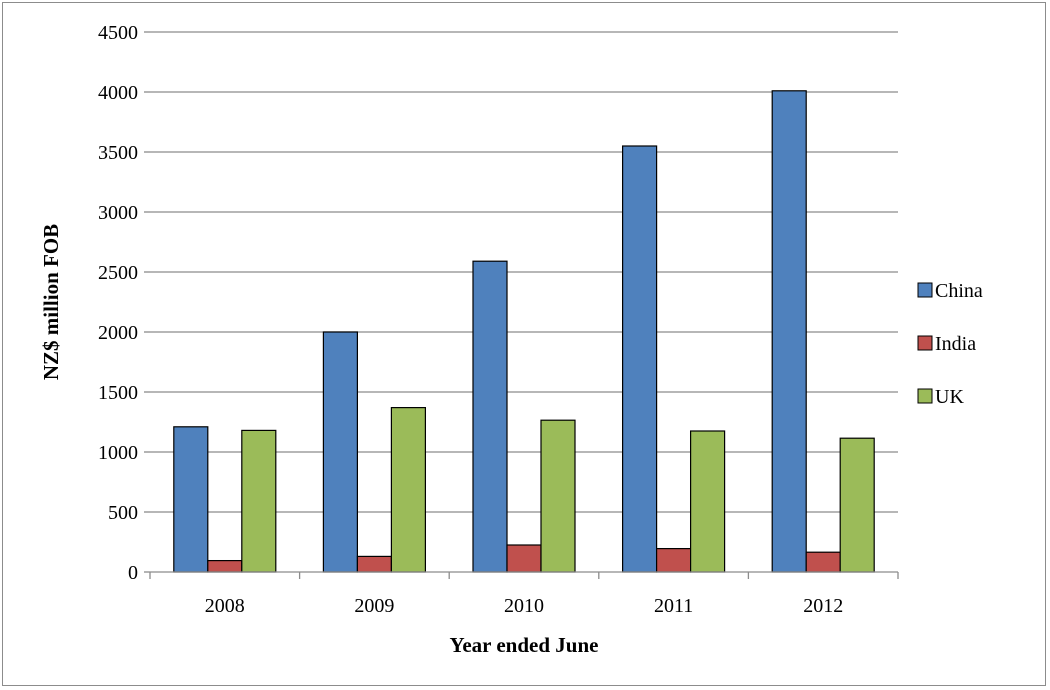  I want to click on bar-china-2008, so click(191, 499).